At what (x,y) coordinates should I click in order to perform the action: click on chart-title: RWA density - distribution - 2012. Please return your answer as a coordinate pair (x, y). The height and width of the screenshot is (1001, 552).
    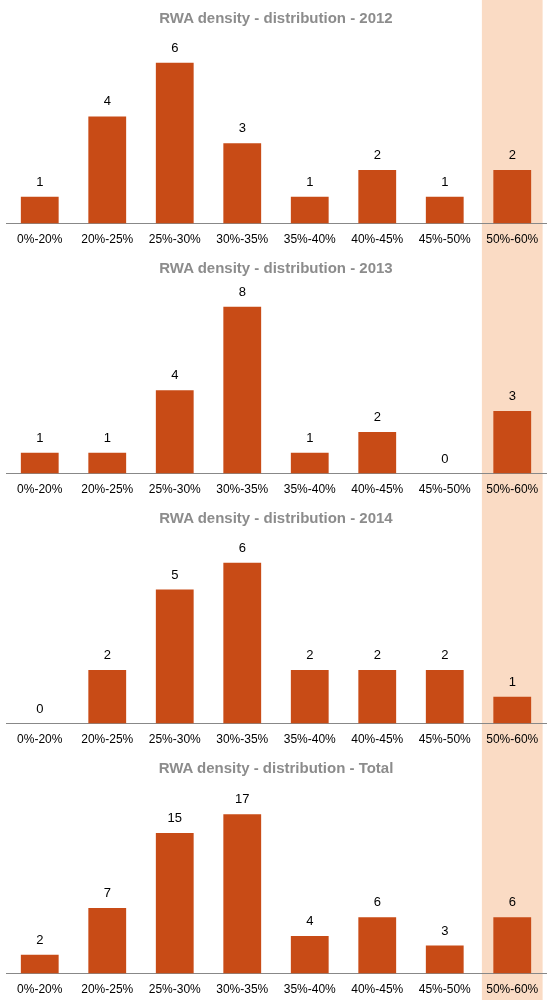
    Looking at the image, I should click on (276, 18).